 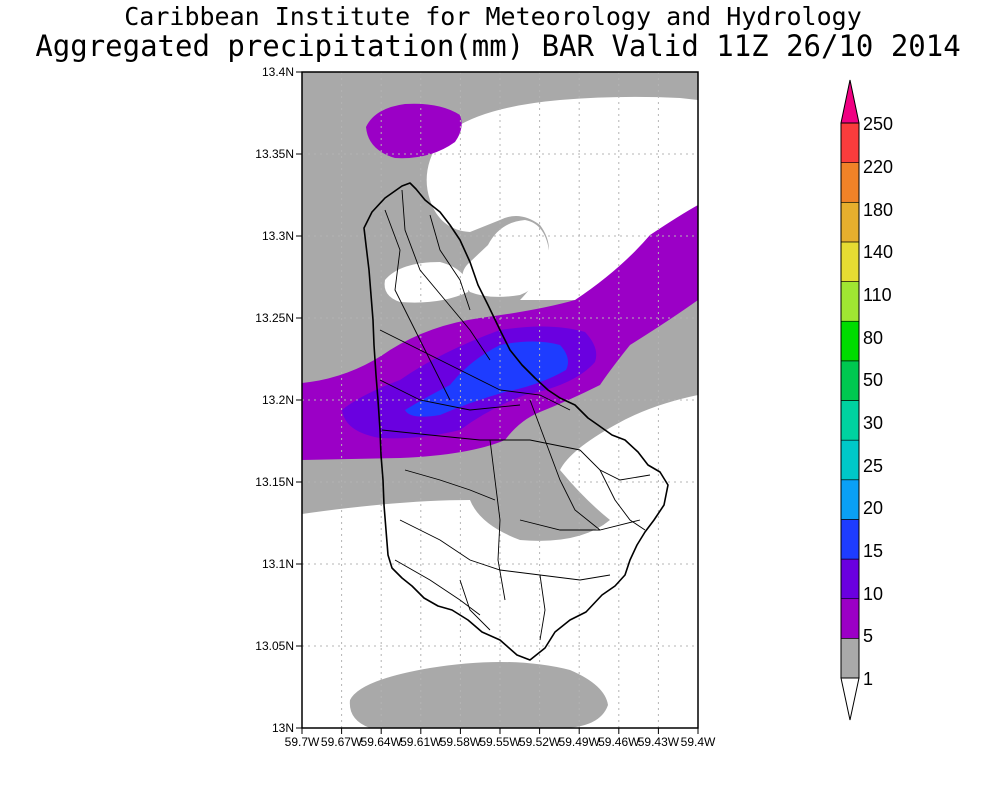 I want to click on colorbar-under-arrow, so click(x=850, y=699).